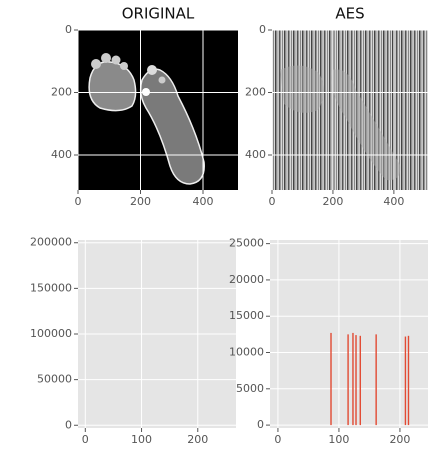  I want to click on chart-title: AES, so click(349, 14).